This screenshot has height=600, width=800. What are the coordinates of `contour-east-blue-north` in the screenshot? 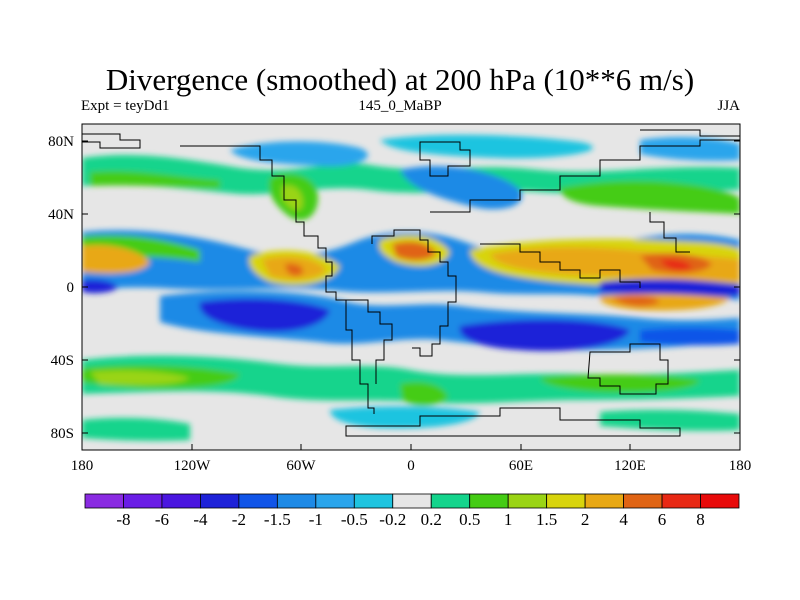 It's located at (690, 149).